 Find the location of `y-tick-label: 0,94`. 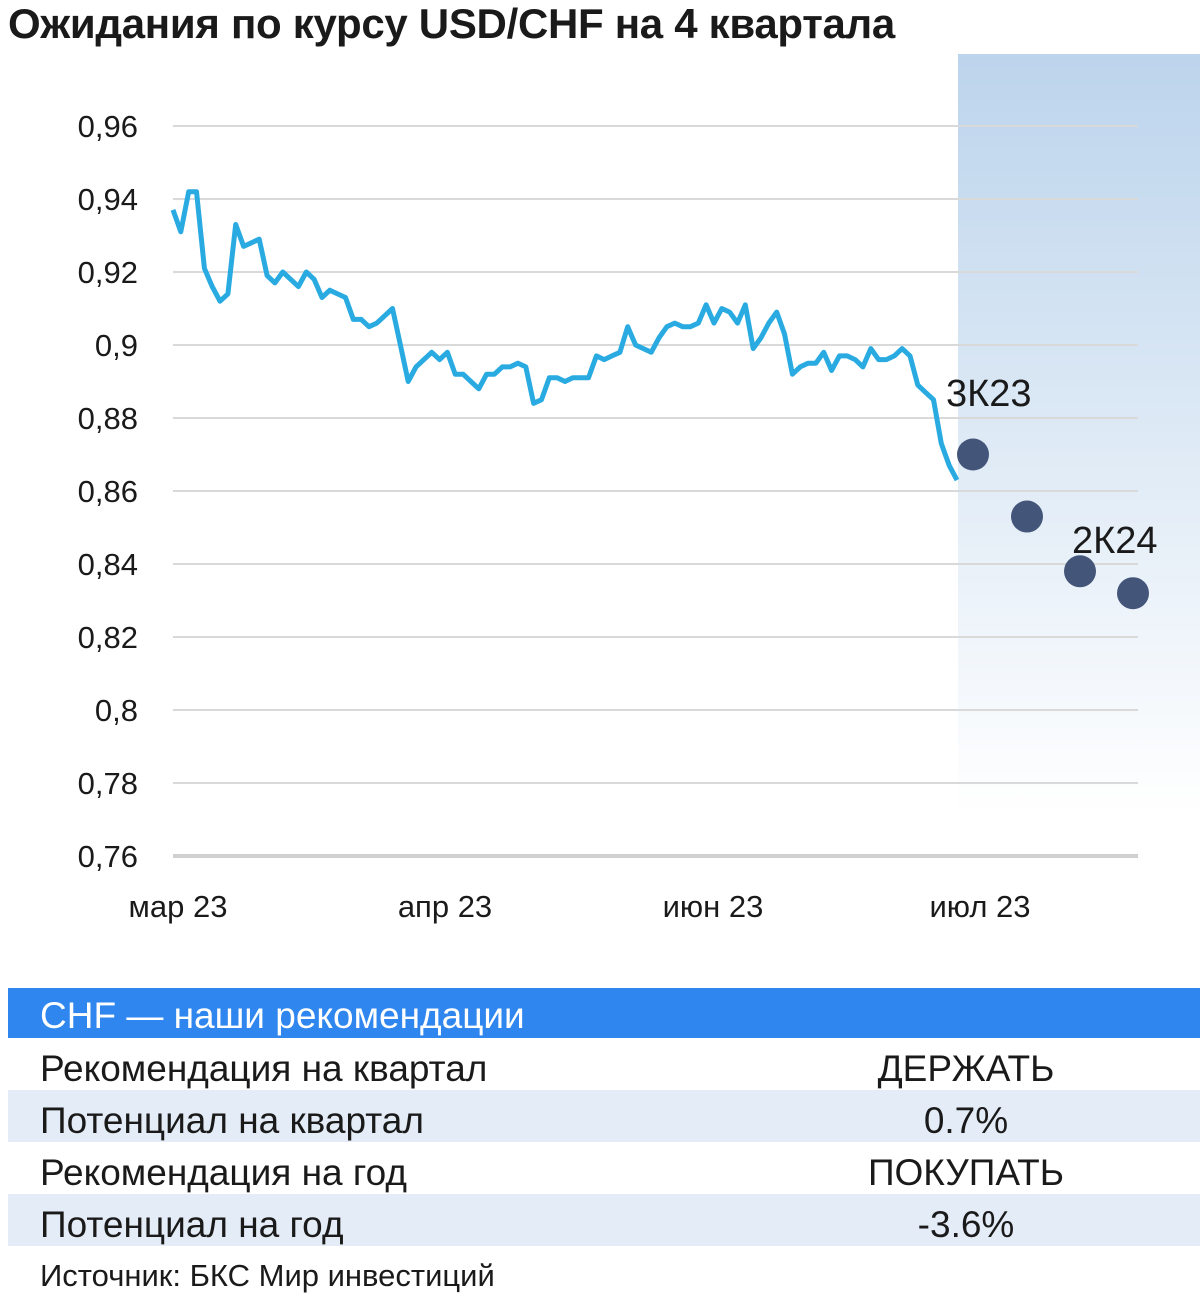

y-tick-label: 0,94 is located at coordinates (108, 199).